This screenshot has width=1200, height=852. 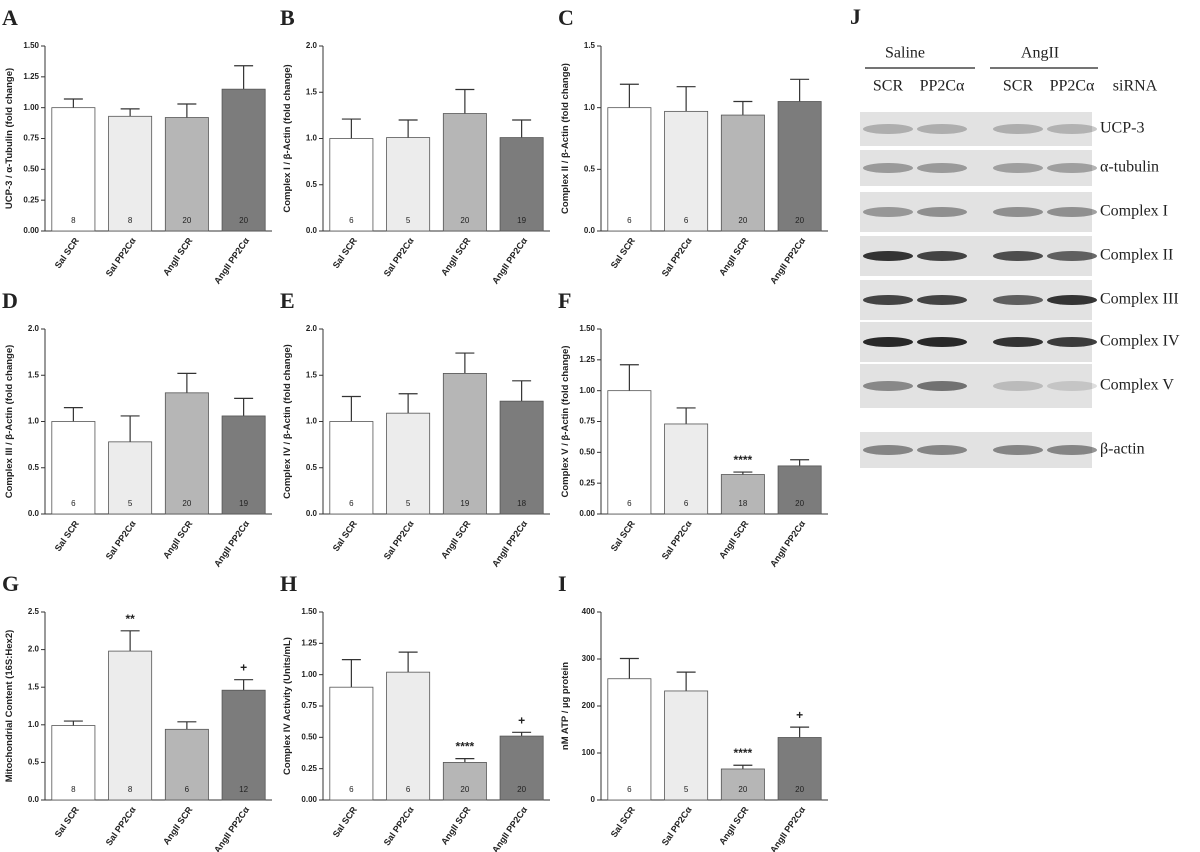 I want to click on y-tick-label: 0, so click(x=593, y=799).